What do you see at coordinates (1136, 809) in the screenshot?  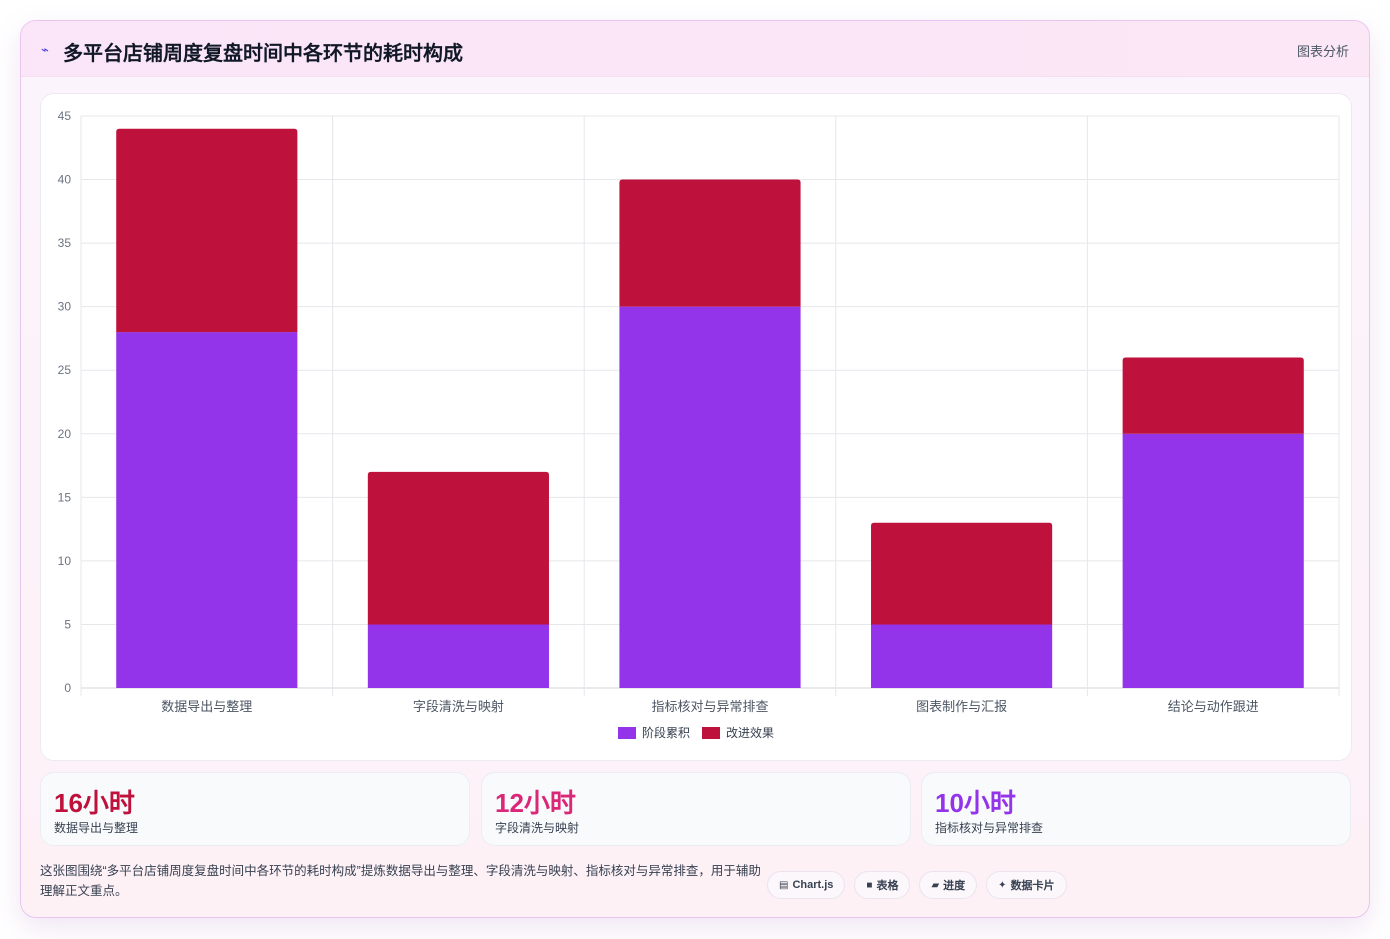 I see `stat-card: 10小时 指标核对与异常排查` at bounding box center [1136, 809].